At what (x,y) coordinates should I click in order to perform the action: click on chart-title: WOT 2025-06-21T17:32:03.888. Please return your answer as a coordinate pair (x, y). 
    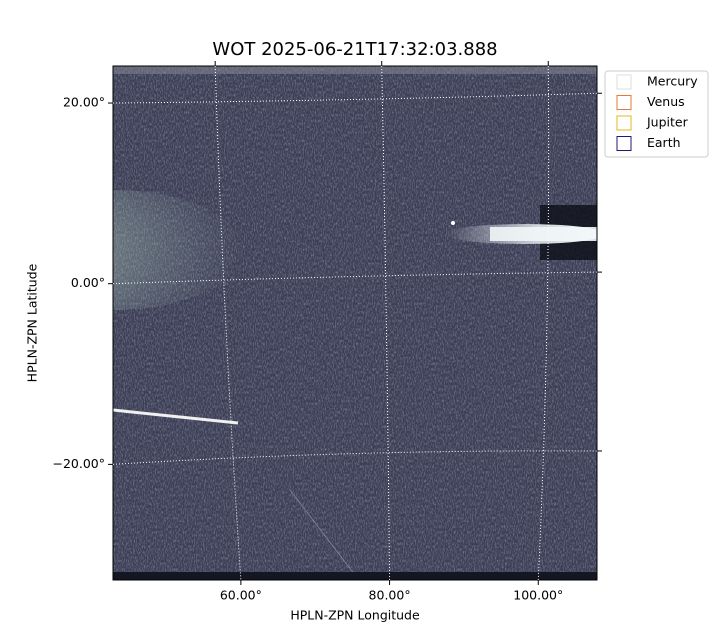
    Looking at the image, I should click on (354, 49).